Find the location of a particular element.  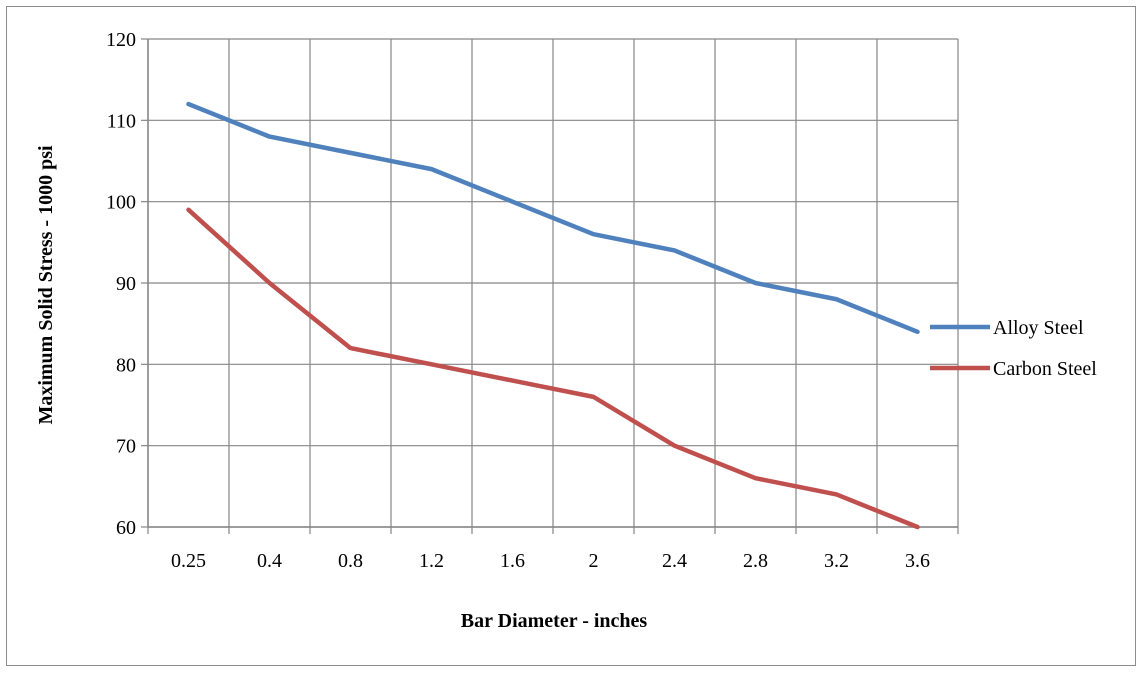

x-tick-label: 0.25 is located at coordinates (188, 561).